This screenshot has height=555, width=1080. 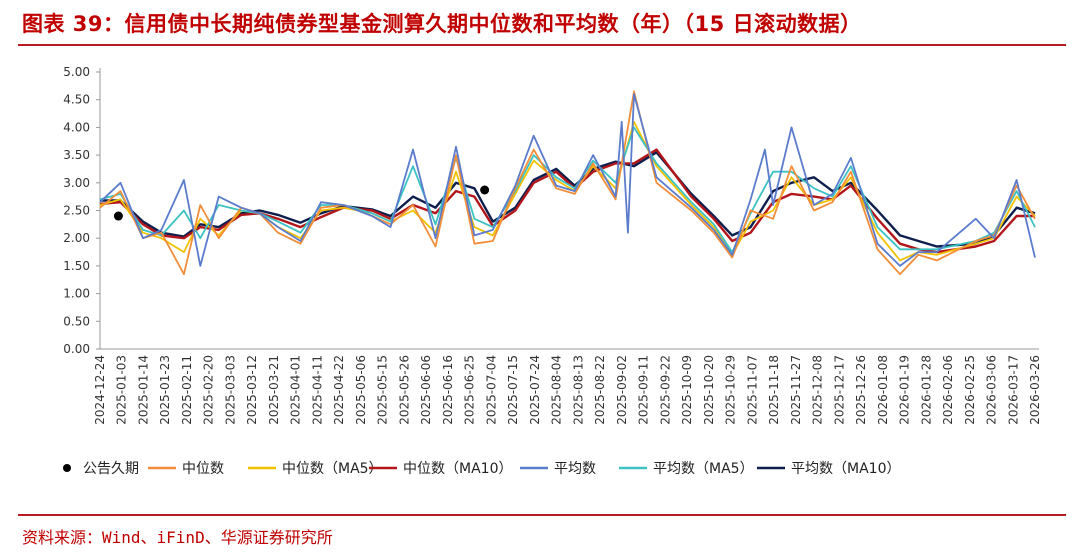 I want to click on x-tick-label: 2025-08-13, so click(x=578, y=390).